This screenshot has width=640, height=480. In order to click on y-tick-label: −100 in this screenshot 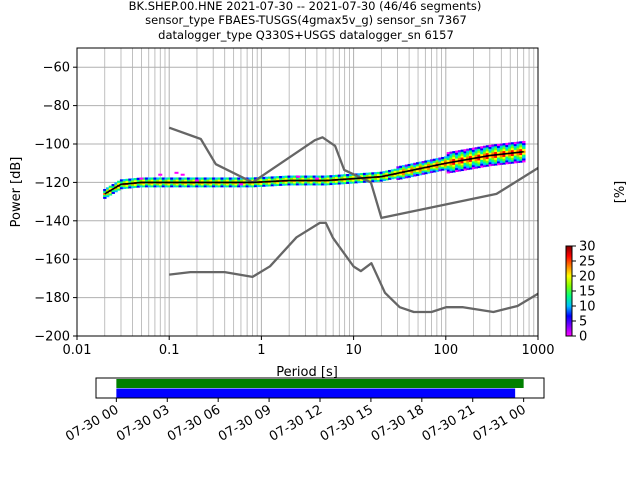, I will do `click(52, 145)`.